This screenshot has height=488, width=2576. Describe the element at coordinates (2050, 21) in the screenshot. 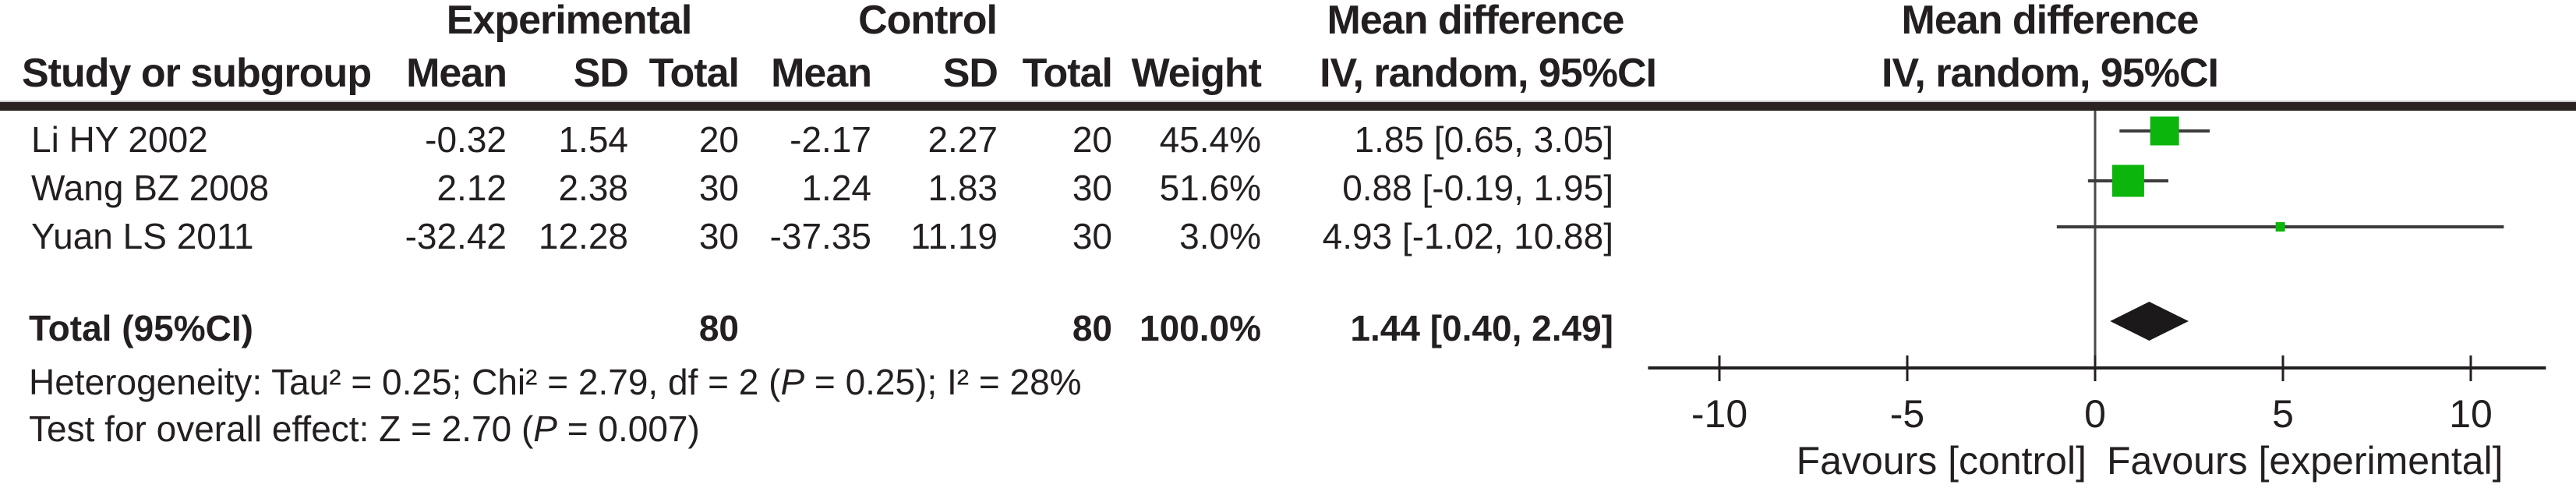

I see `group-header-mean-difference-plot: Mean difference` at that location.